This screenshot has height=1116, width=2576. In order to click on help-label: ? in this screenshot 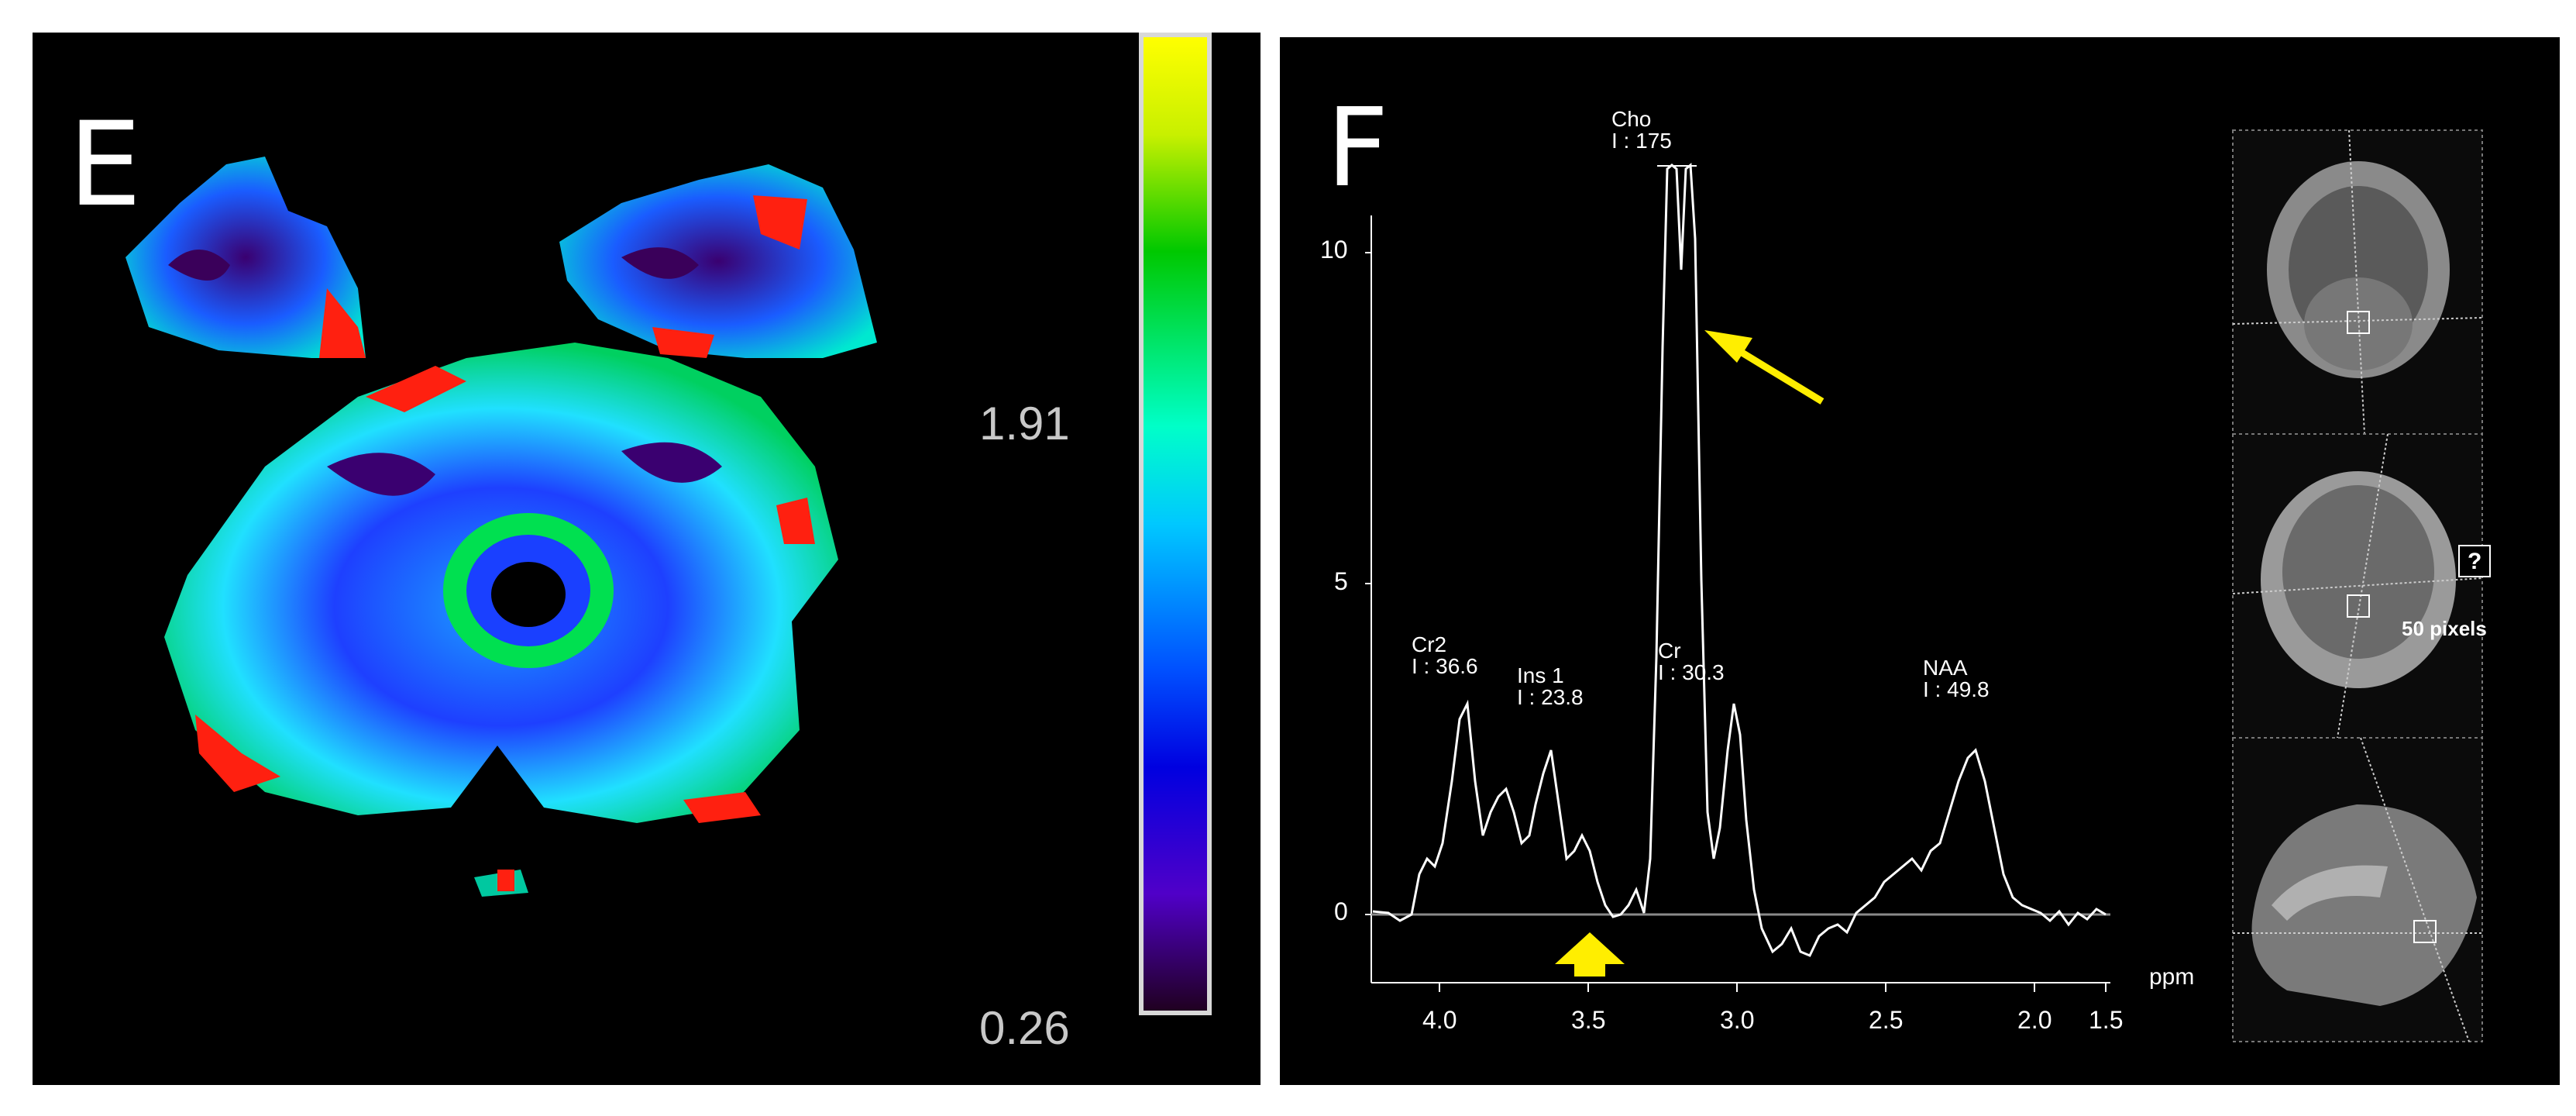, I will do `click(2475, 561)`.